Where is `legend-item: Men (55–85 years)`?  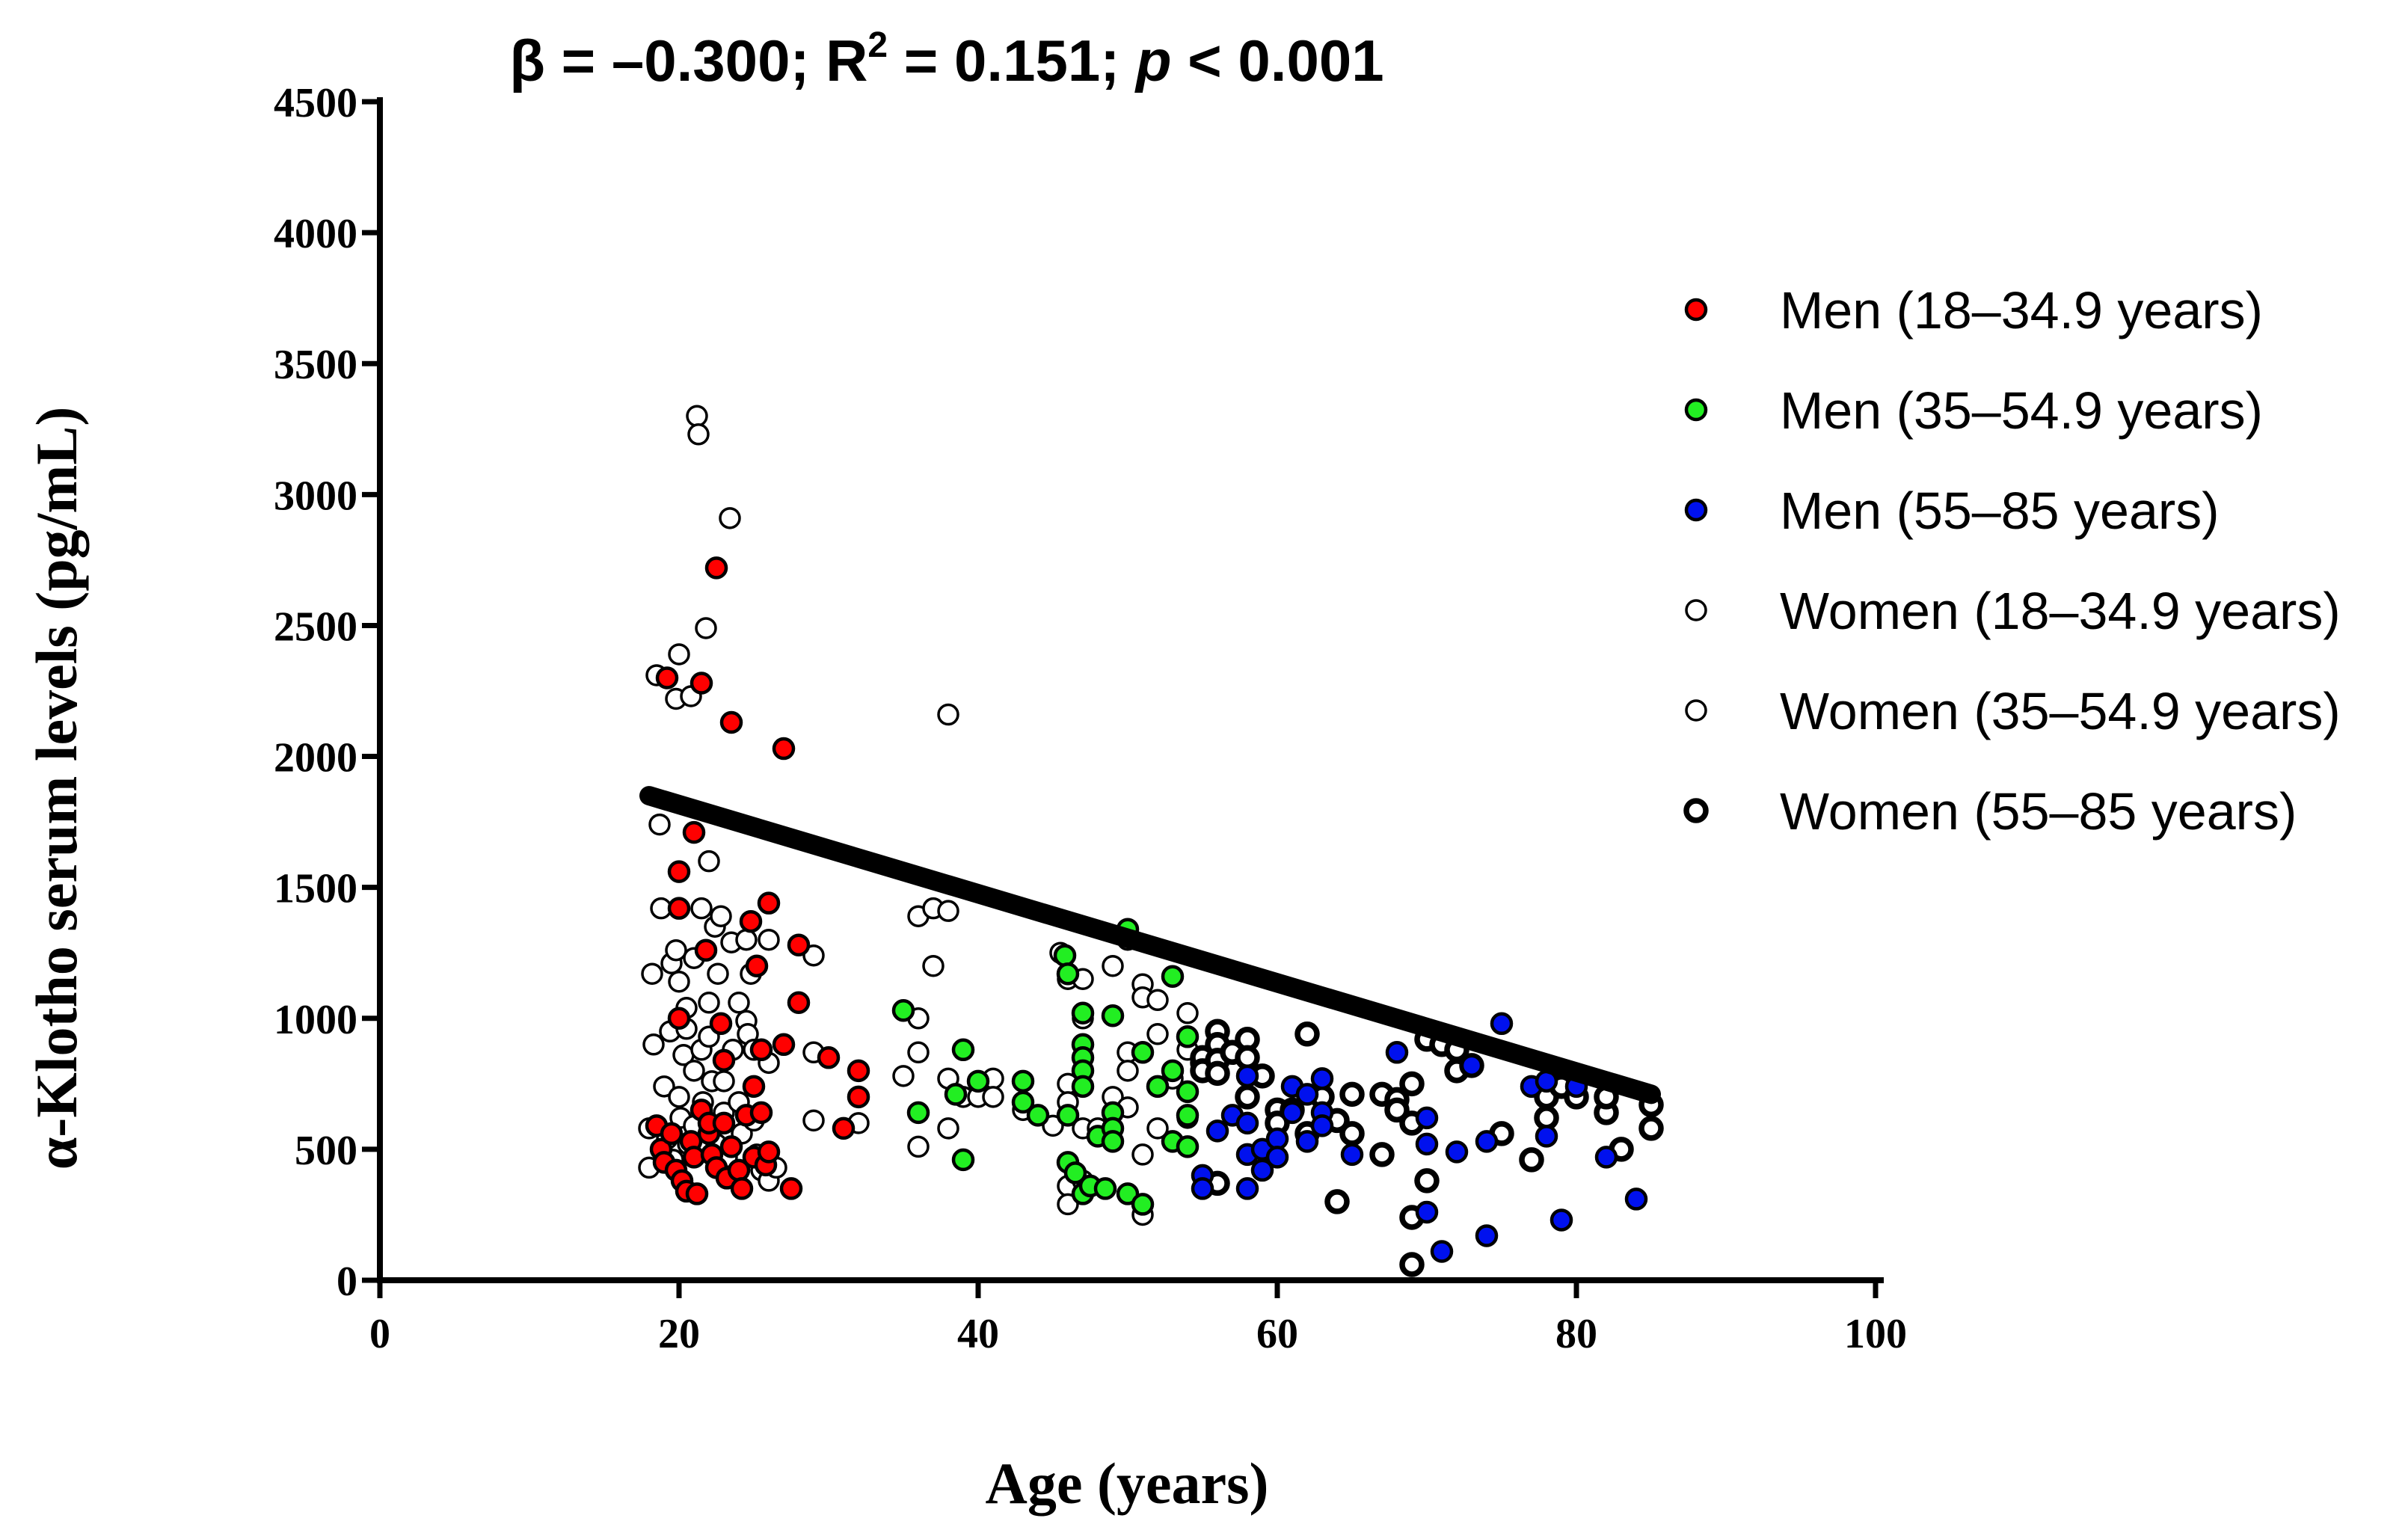 legend-item: Men (55–85 years) is located at coordinates (1952, 511).